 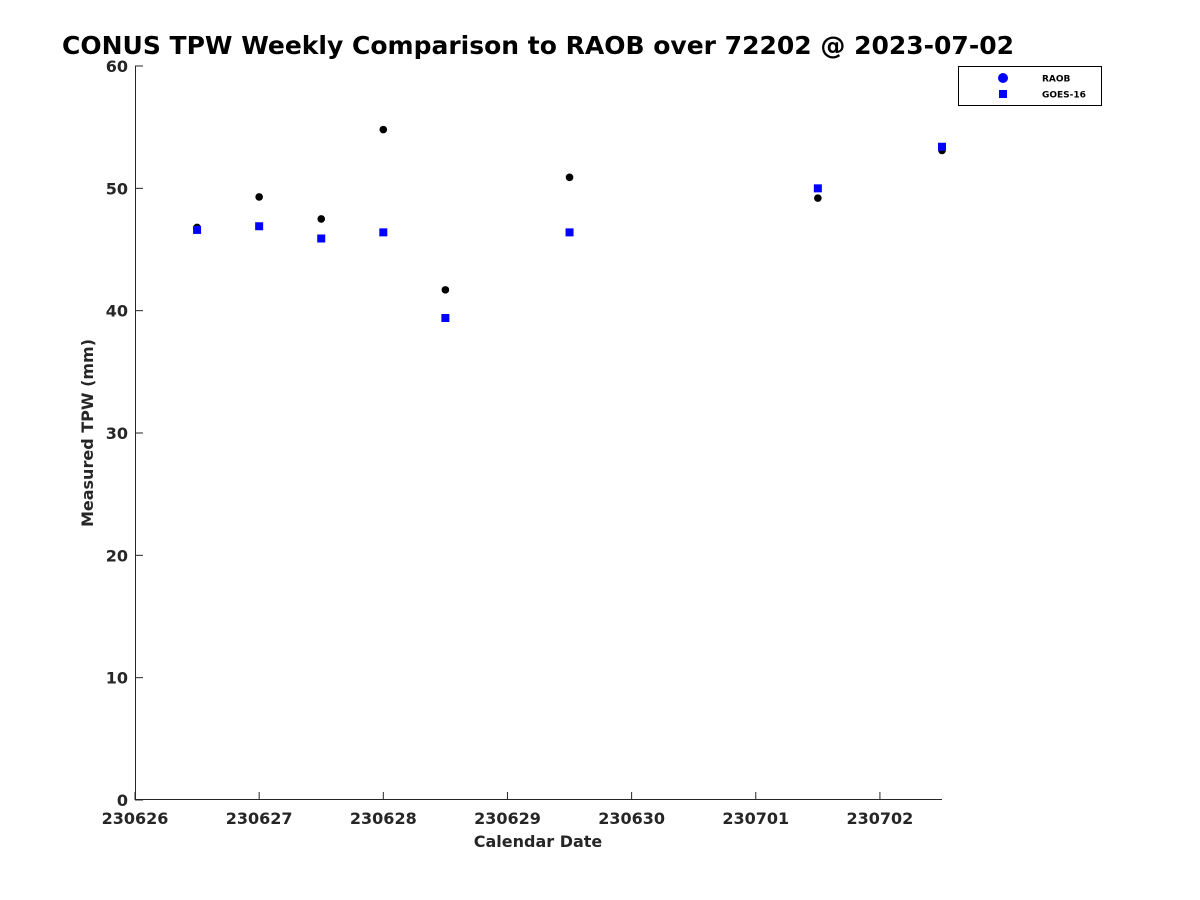 I want to click on x-tick-label: 230701, so click(x=755, y=818).